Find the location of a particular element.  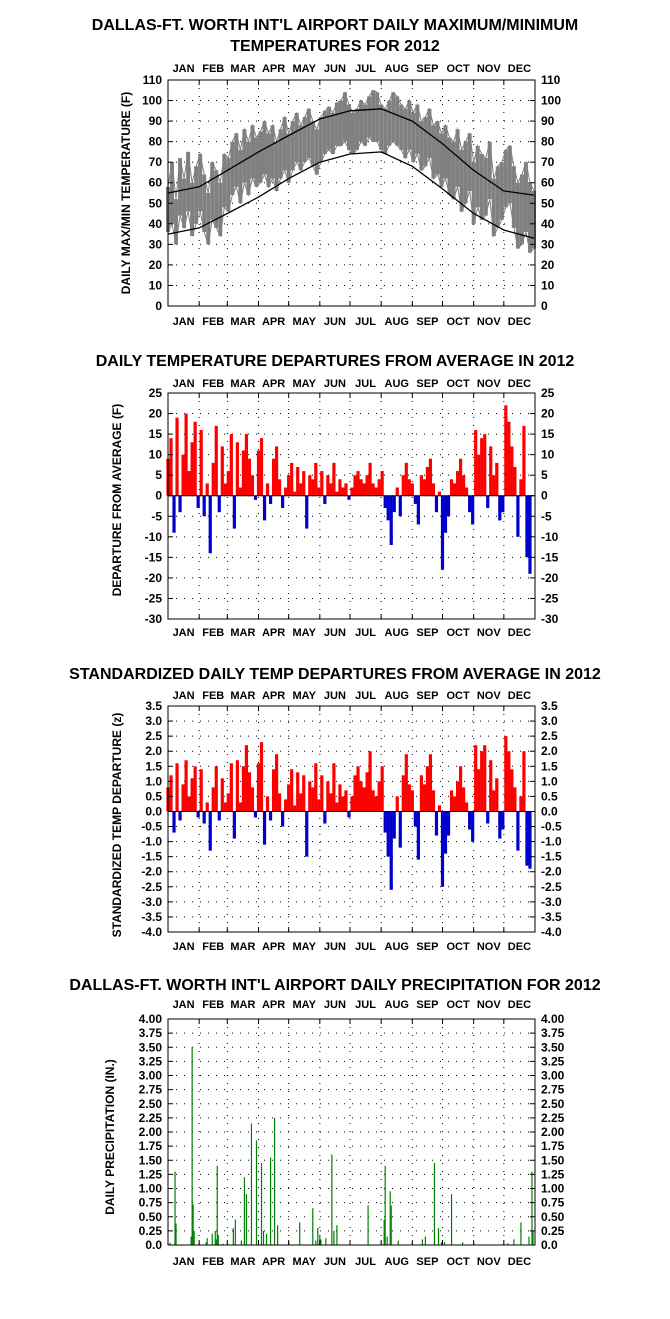

chart4-ytick-label-right: 2.50 is located at coordinates (553, 1104).